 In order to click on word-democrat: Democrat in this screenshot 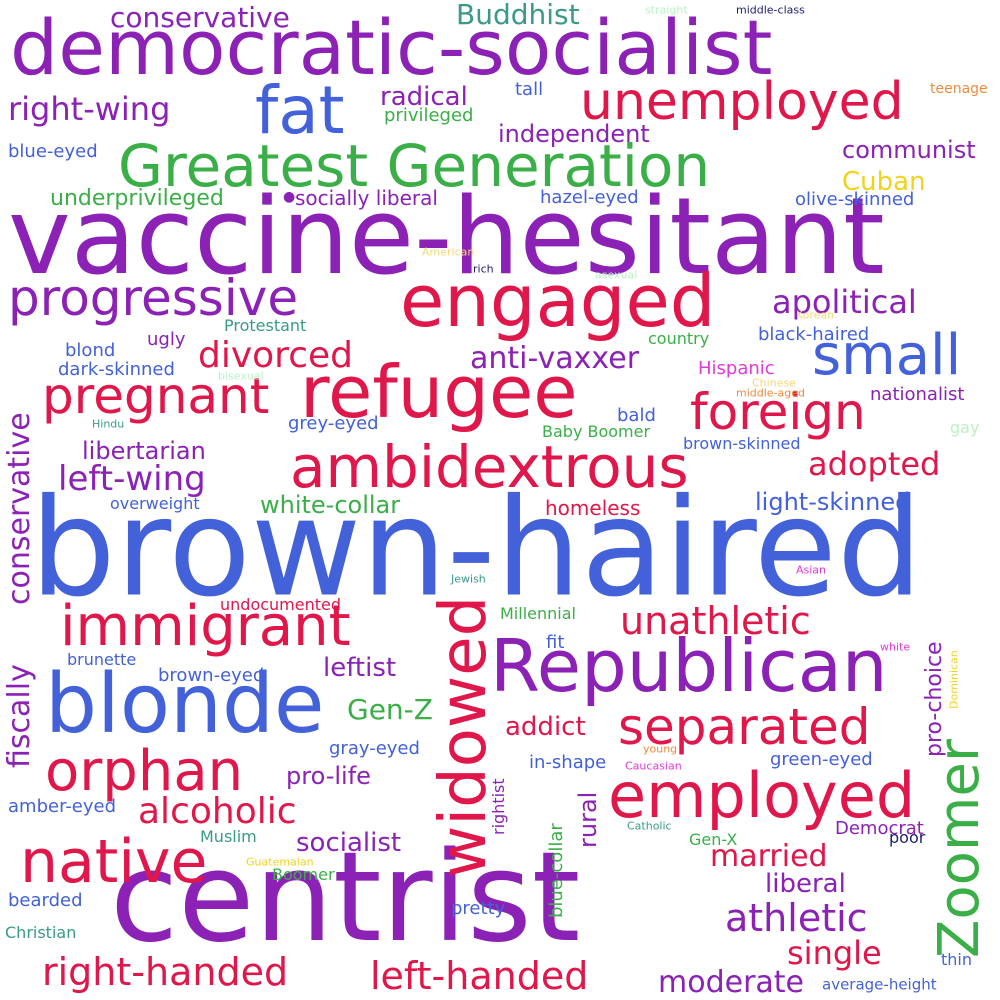, I will do `click(879, 828)`.